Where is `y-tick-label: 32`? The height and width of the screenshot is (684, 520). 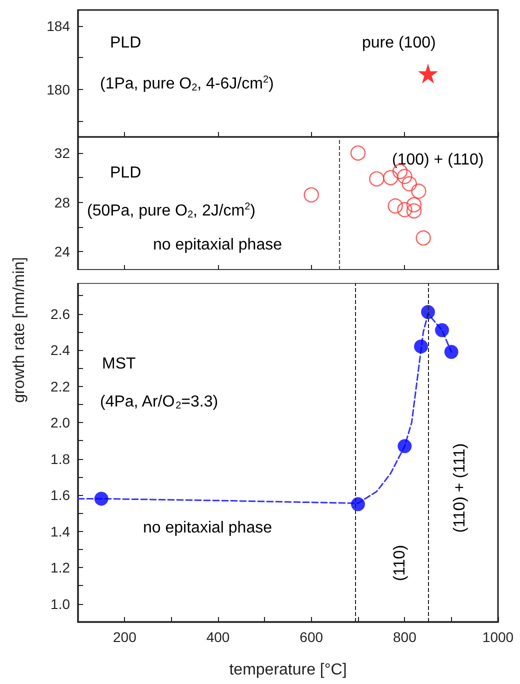 y-tick-label: 32 is located at coordinates (62, 153).